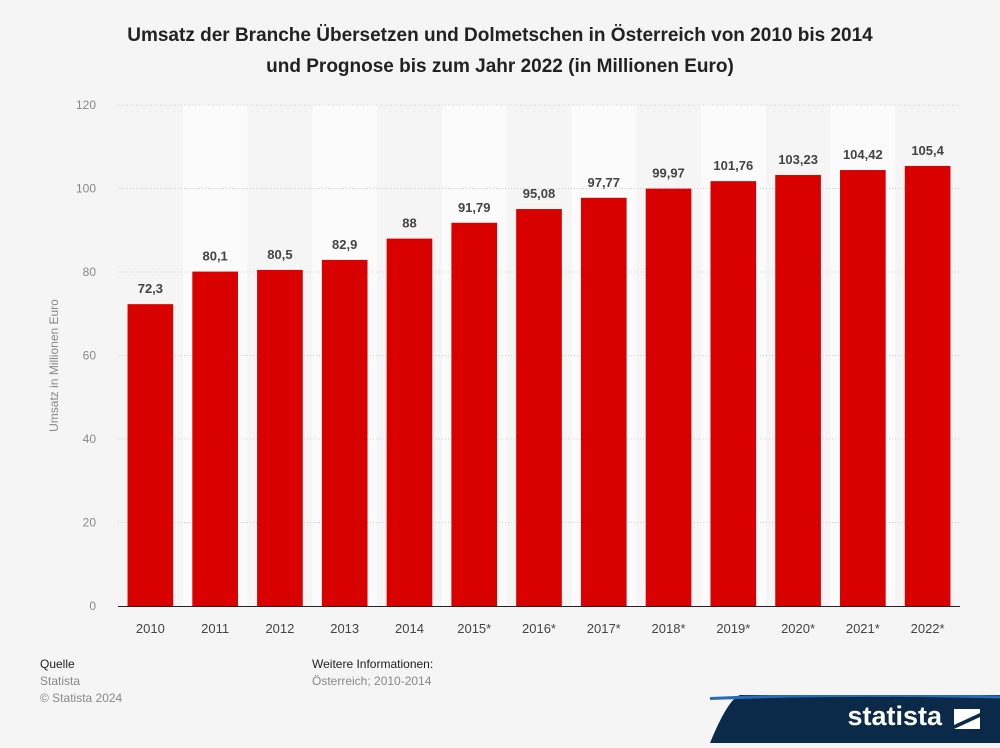 The image size is (1000, 748). Describe the element at coordinates (894, 716) in the screenshot. I see `statista-logo-text: statista` at that location.